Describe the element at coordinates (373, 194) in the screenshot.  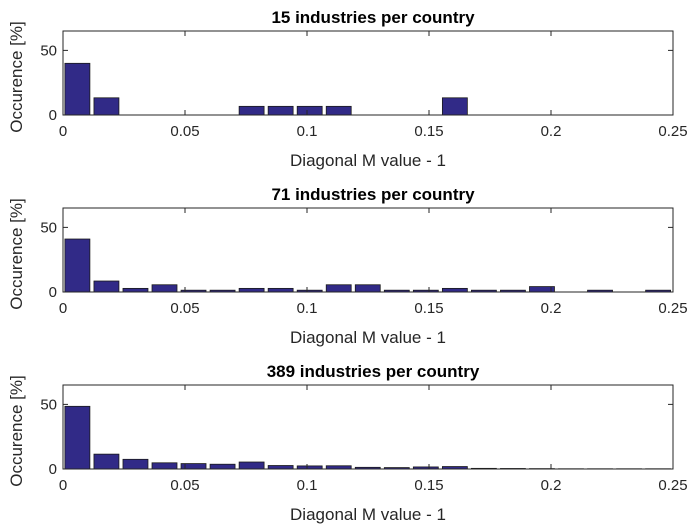
I see `chart-title: 71 industries per country` at that location.